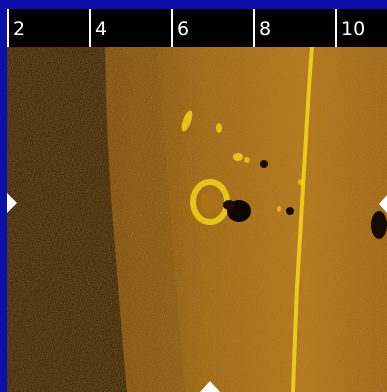 The height and width of the screenshot is (392, 387). Describe the element at coordinates (383, 204) in the screenshot. I see `right-position-marker` at that location.